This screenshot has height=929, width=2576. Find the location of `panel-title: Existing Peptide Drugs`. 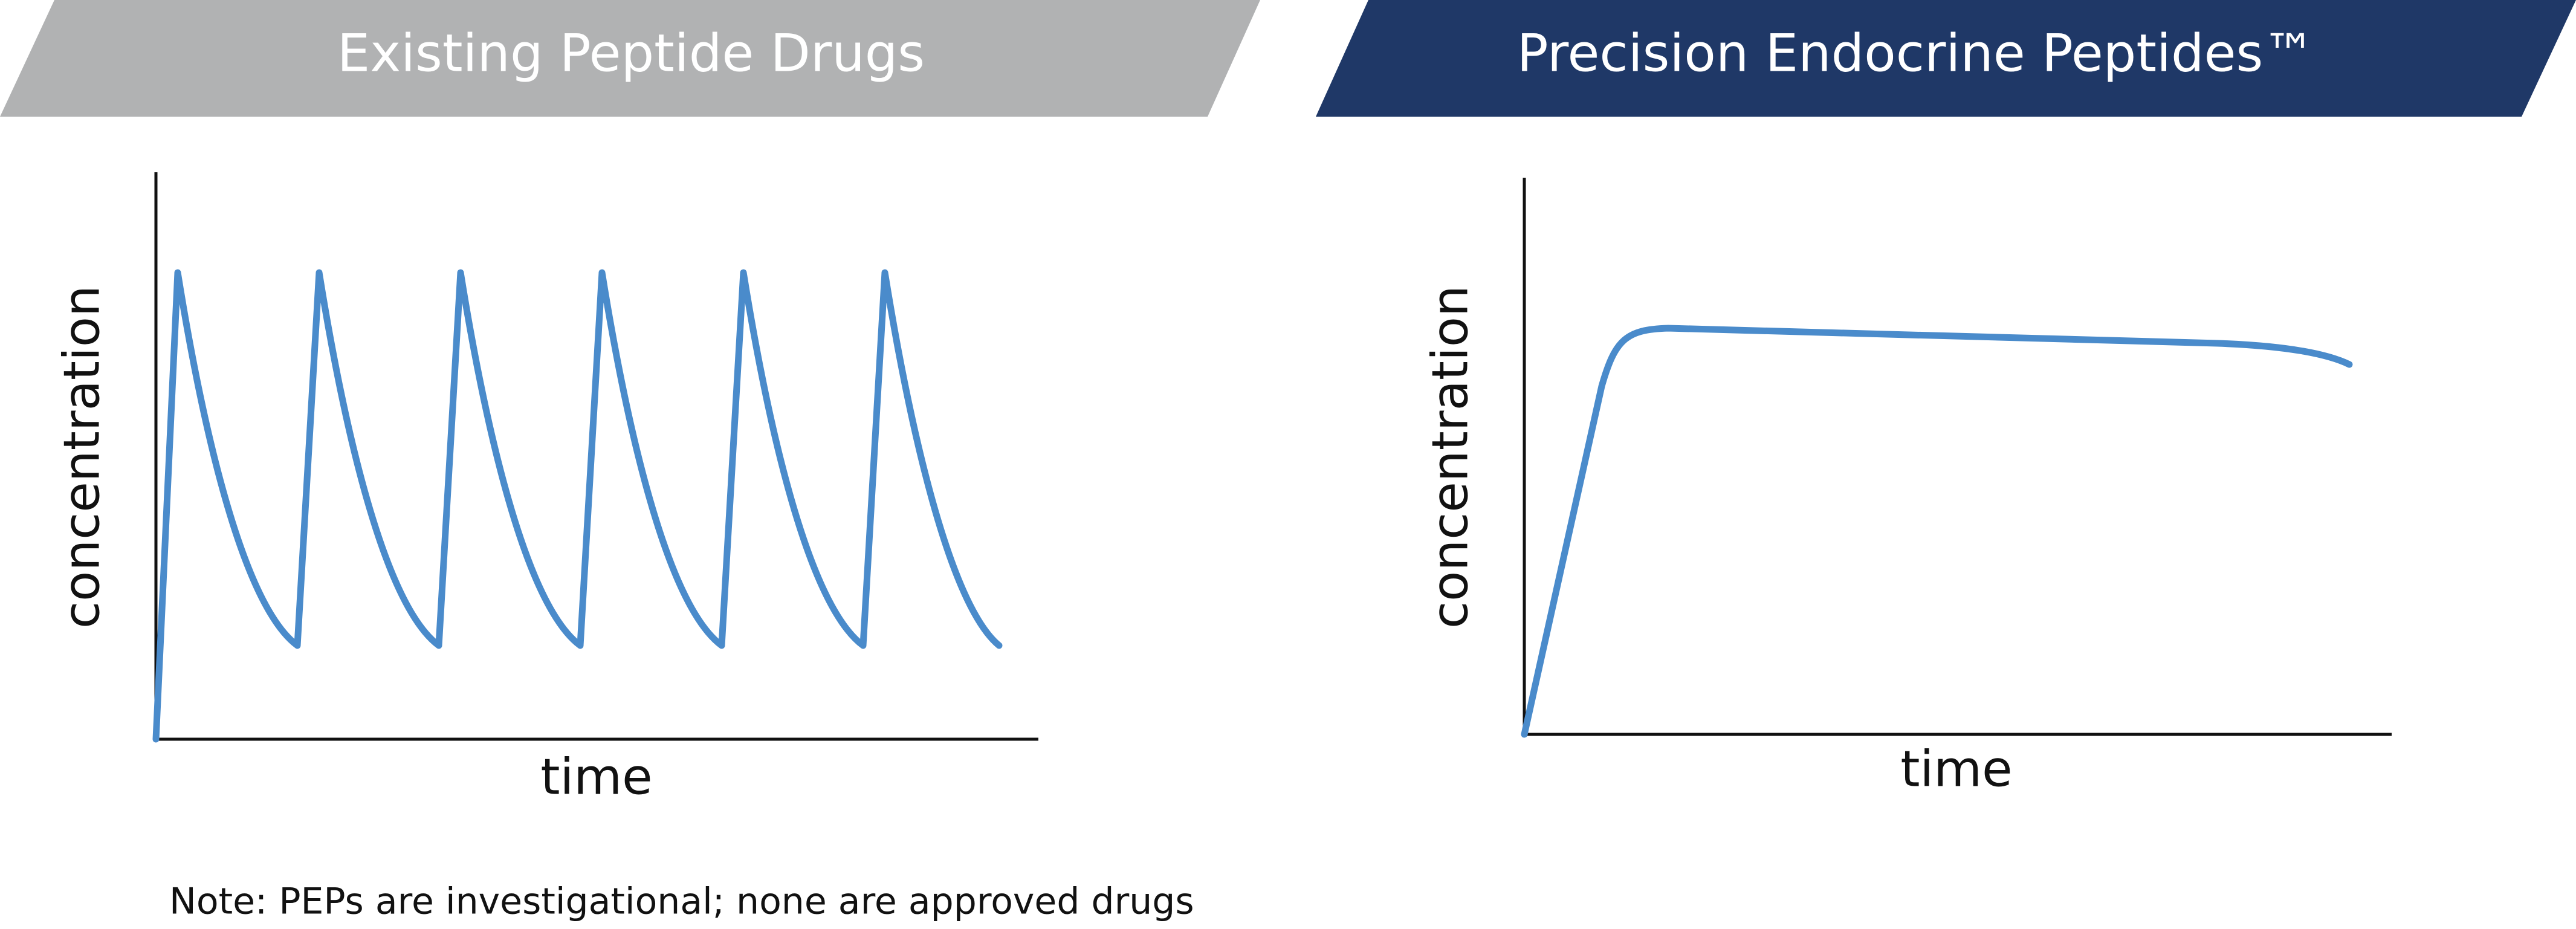

panel-title: Existing Peptide Drugs is located at coordinates (631, 53).